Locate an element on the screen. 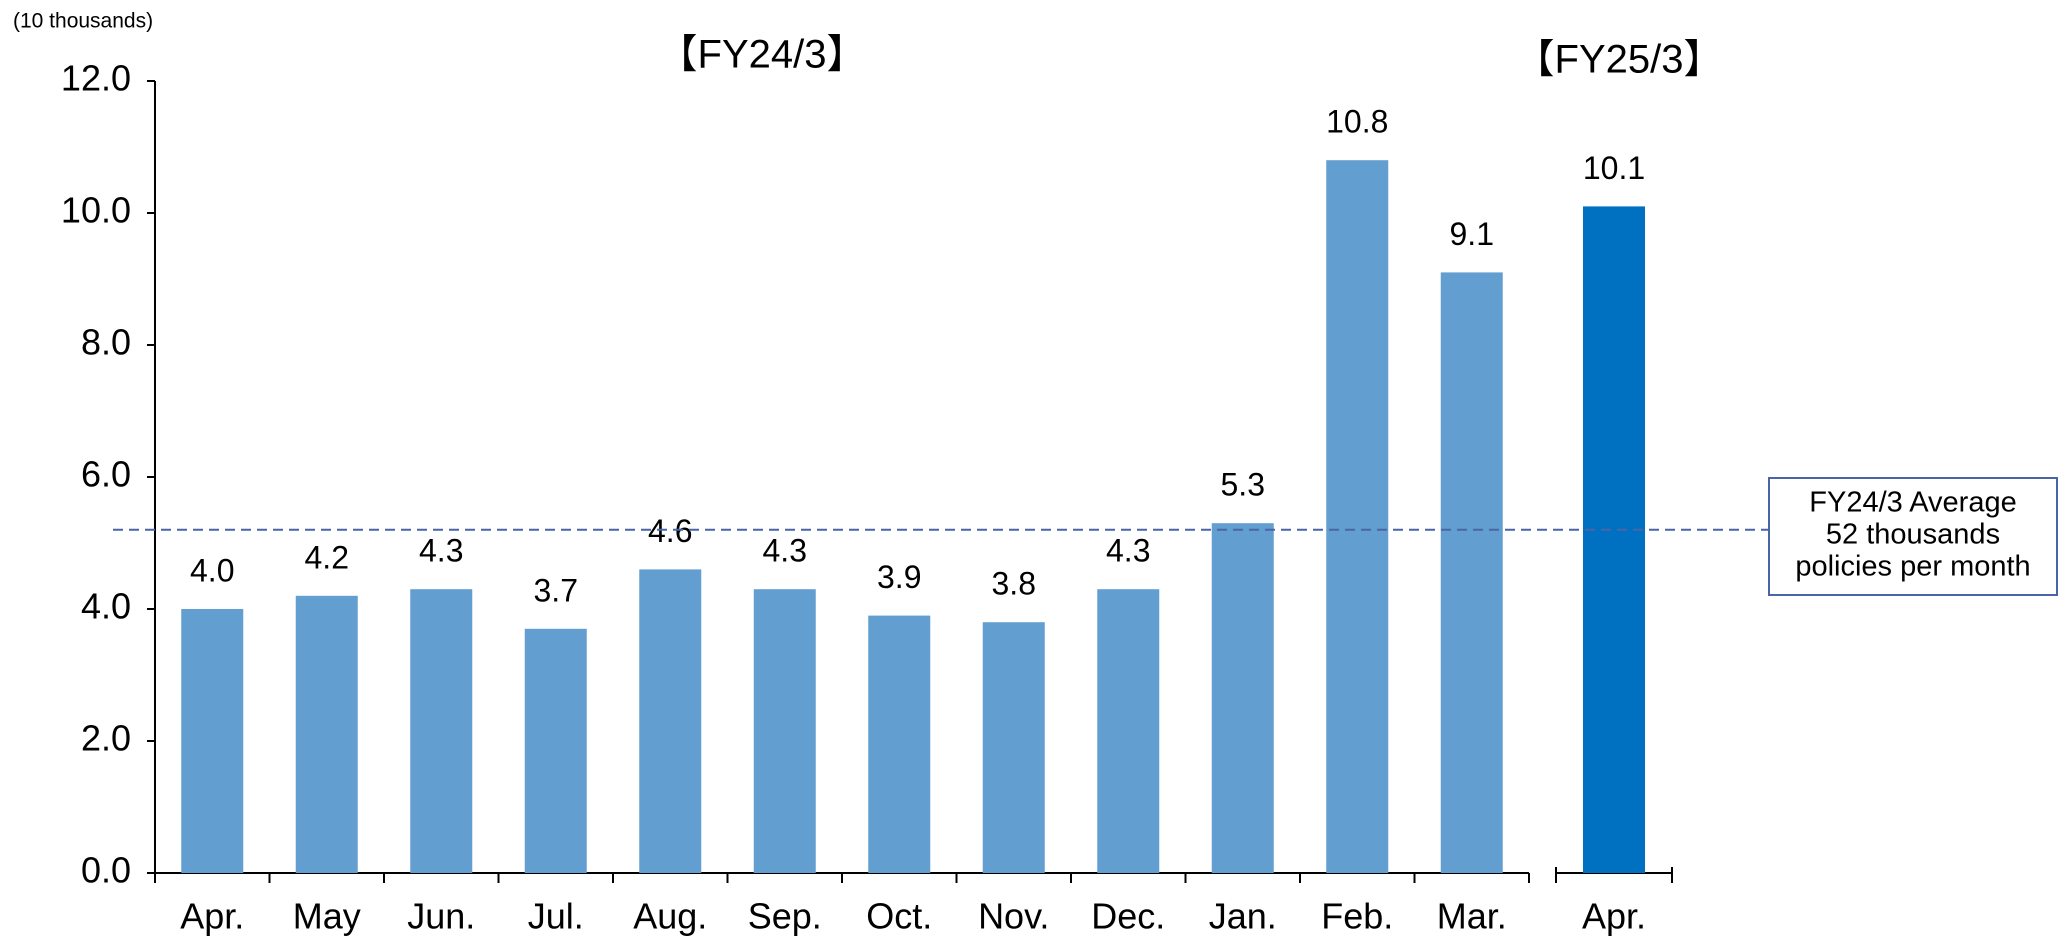 The image size is (2059, 939). y-tick-label: 12.0 is located at coordinates (96, 78).